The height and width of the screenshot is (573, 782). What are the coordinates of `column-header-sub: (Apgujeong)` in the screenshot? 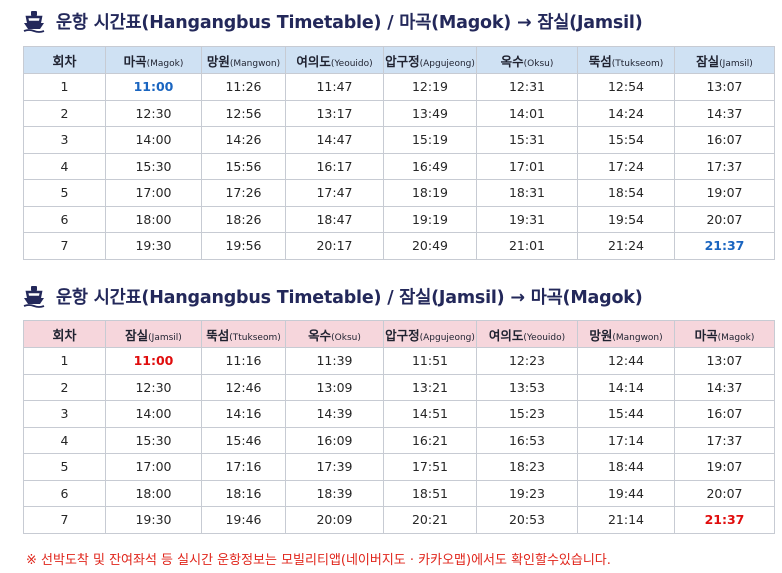 It's located at (447, 63).